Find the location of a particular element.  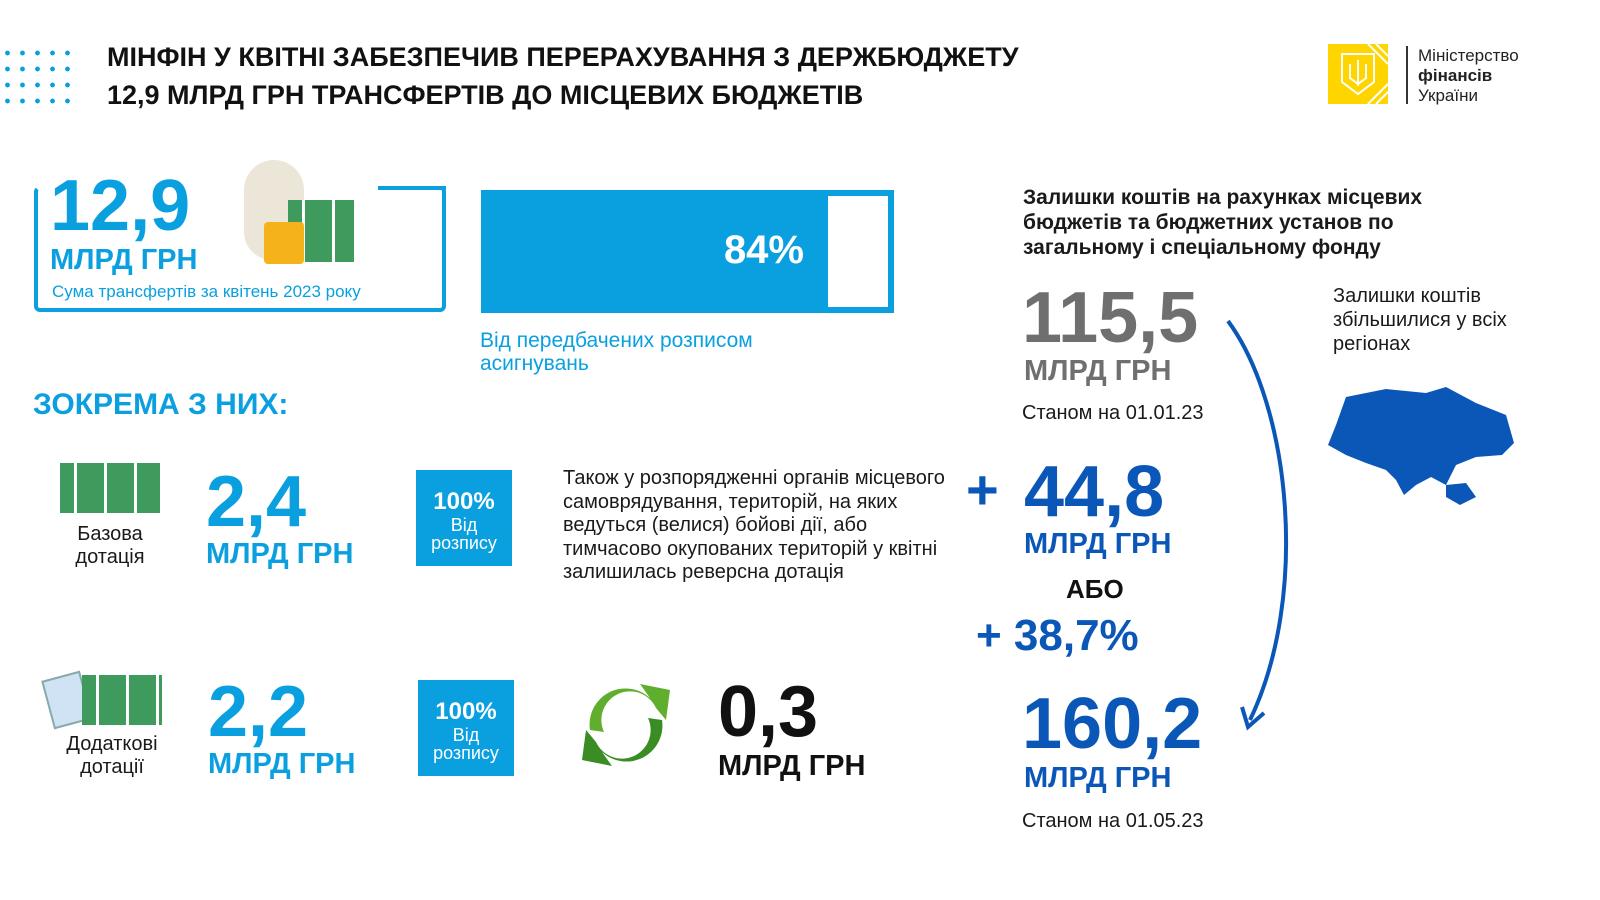

start-date: Станом на 01.01.23 is located at coordinates (1113, 413).